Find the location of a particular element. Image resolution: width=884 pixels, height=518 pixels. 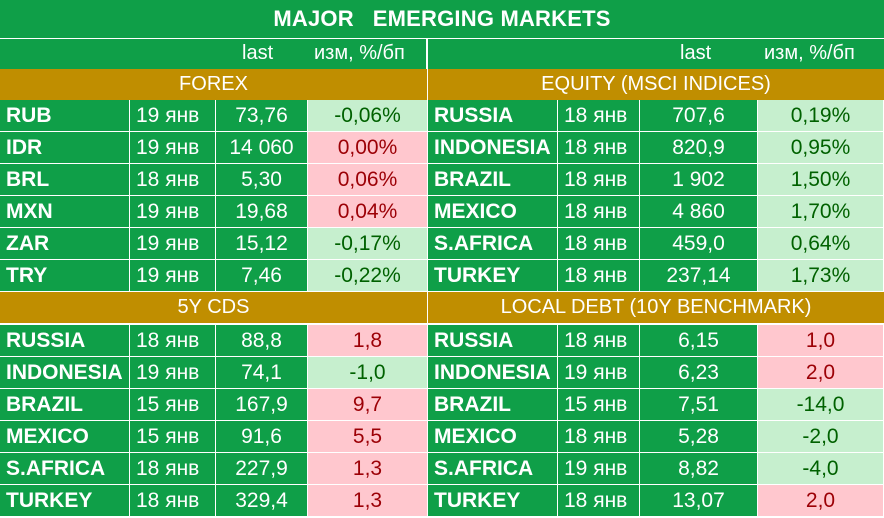

equity-name-cell: BRAZIL is located at coordinates (493, 180).